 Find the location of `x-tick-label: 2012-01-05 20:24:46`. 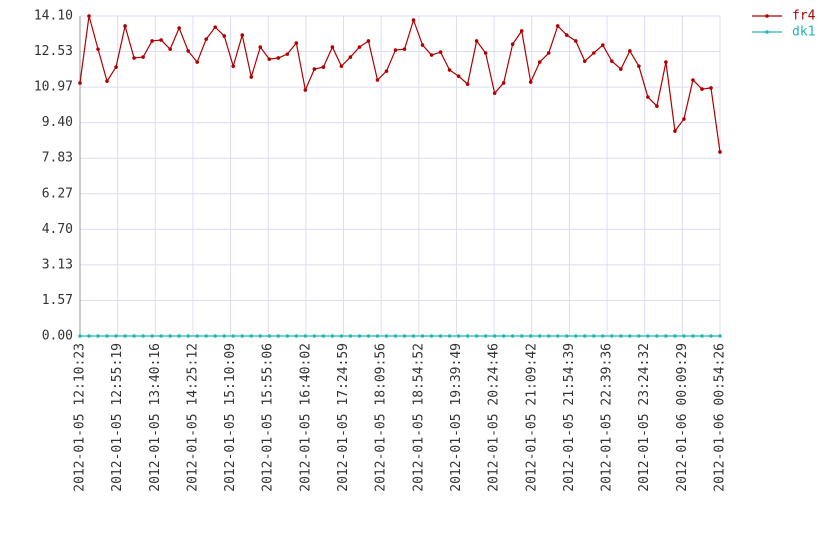

x-tick-label: 2012-01-05 20:24:46 is located at coordinates (494, 417).